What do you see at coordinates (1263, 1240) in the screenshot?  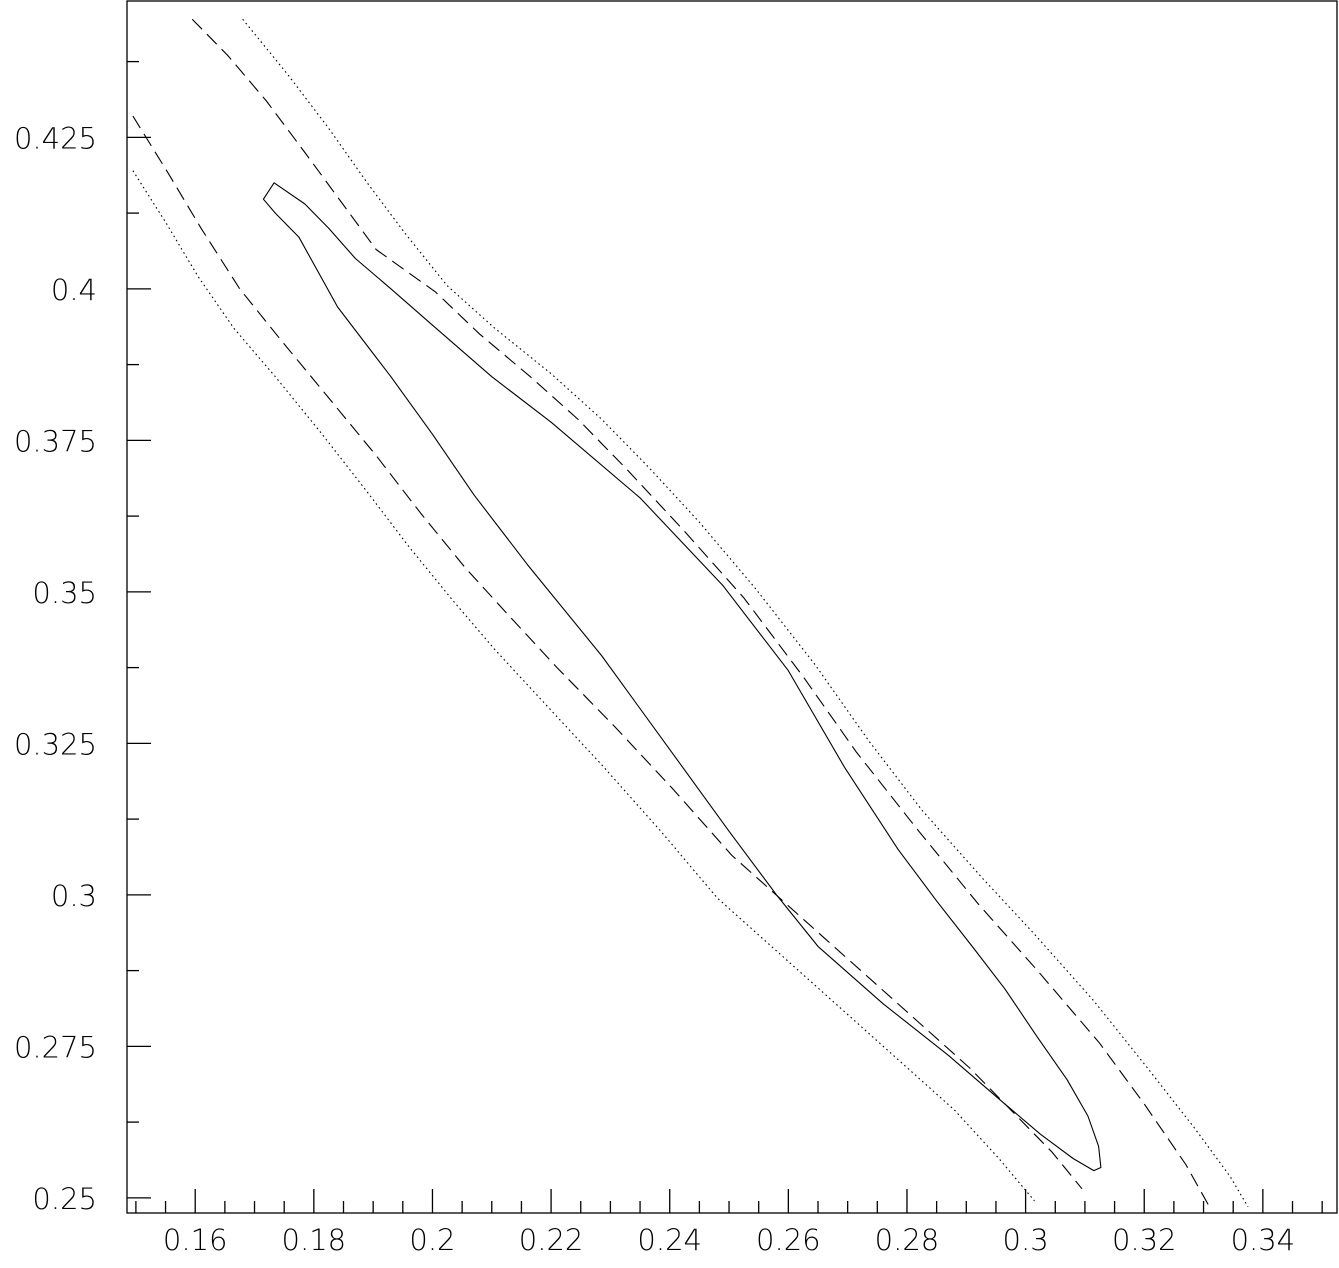 I see `x-tick-label: 0.34` at bounding box center [1263, 1240].